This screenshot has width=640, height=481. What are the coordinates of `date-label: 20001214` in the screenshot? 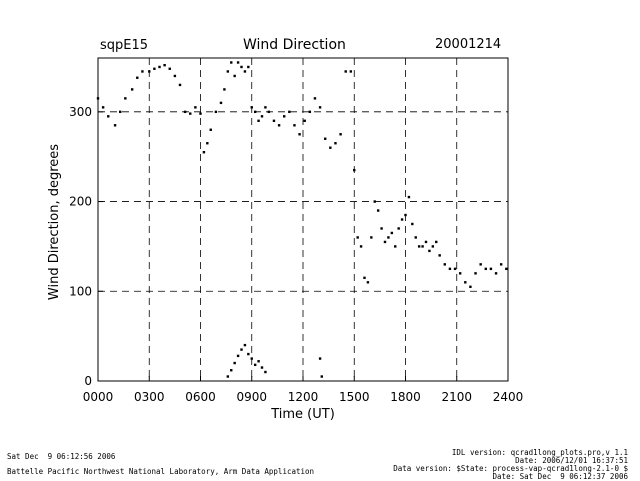 It's located at (468, 44).